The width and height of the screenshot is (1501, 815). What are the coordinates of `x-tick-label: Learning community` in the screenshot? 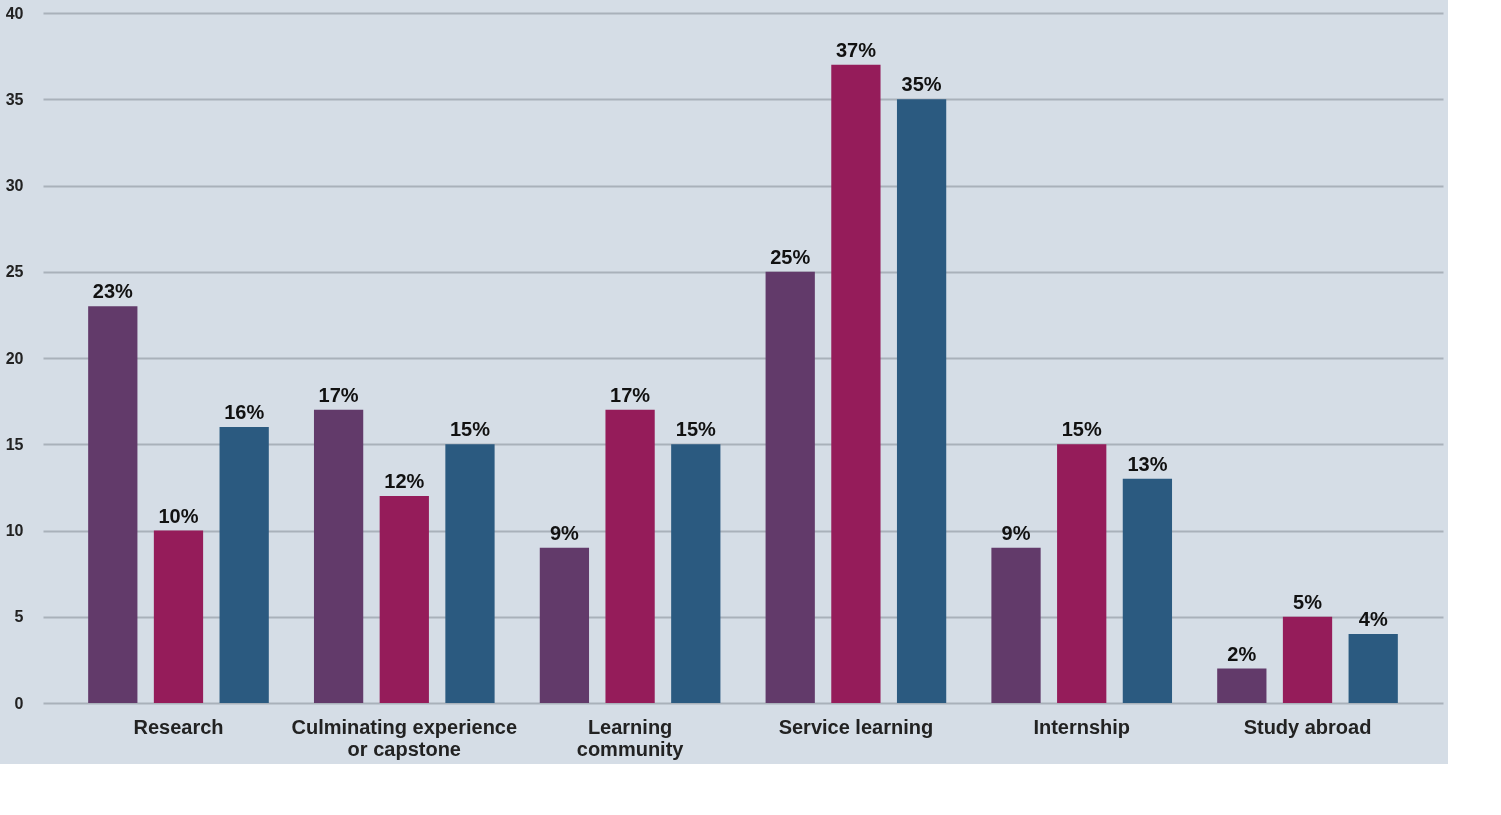 It's located at (630, 737).